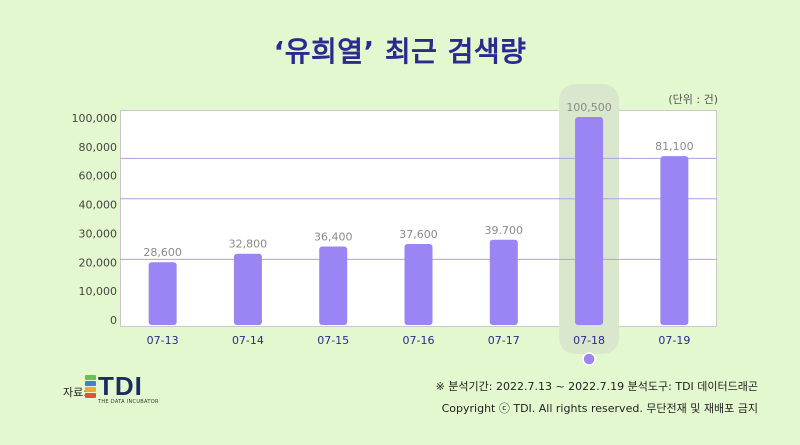  I want to click on value-label: 32,800, so click(248, 244).